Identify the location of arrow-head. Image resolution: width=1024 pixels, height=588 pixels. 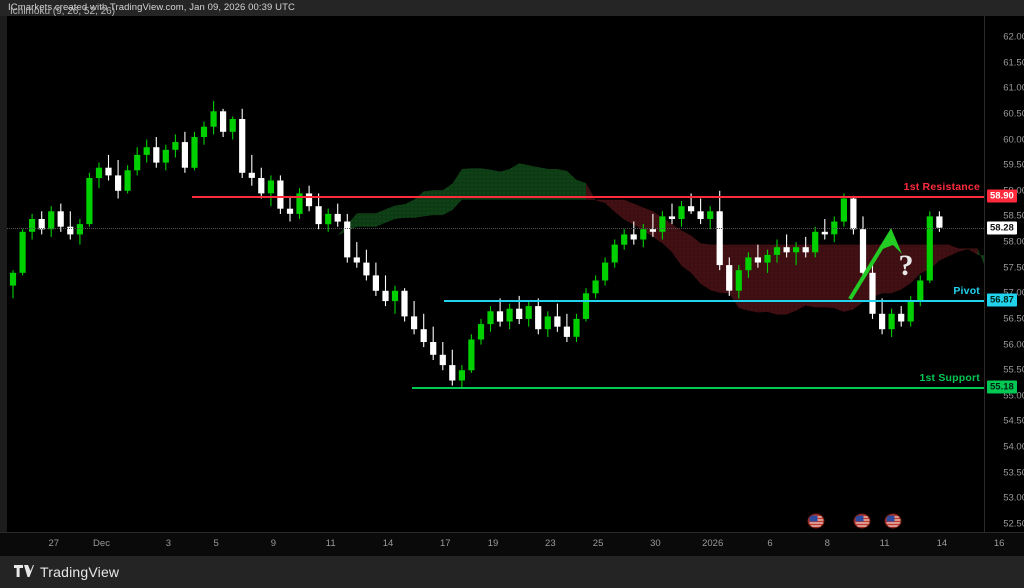
(891, 241).